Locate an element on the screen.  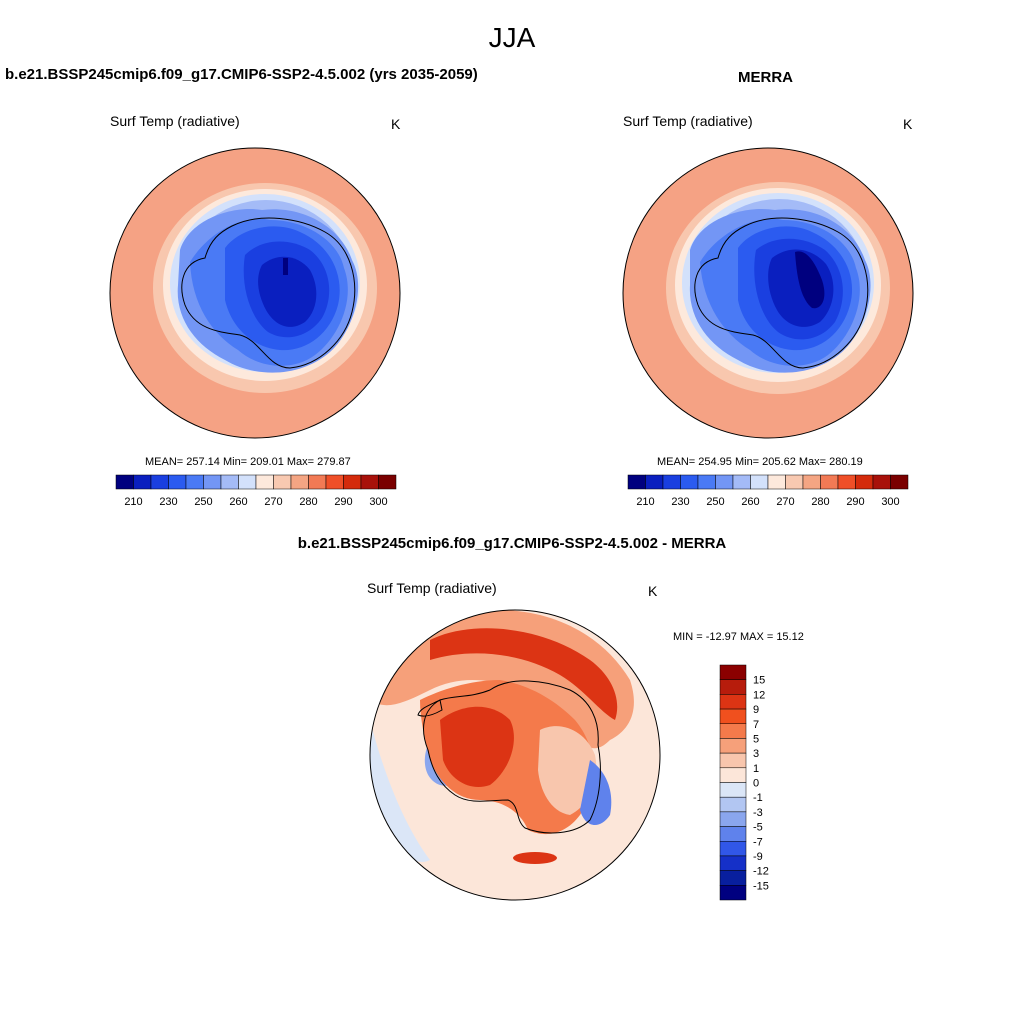
colorbar-tick-label: 7 is located at coordinates (756, 725).